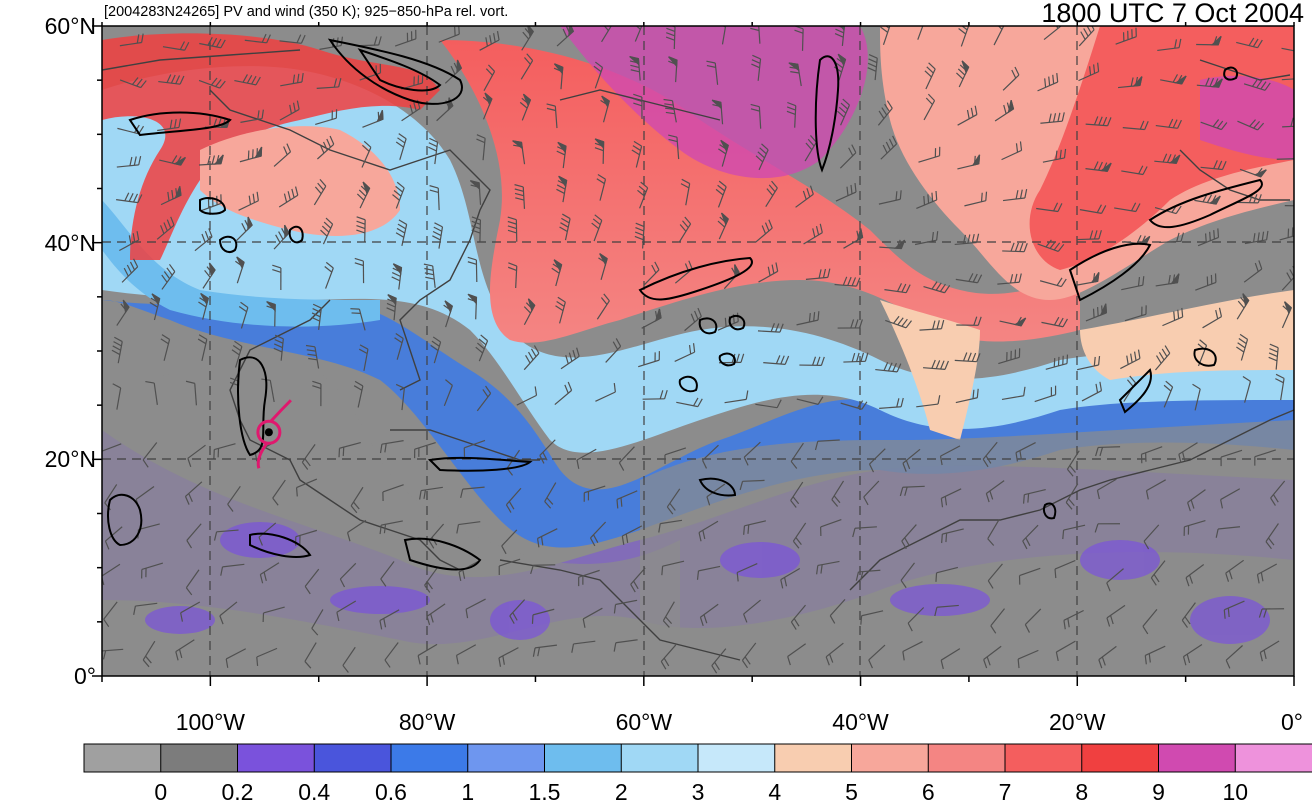  Describe the element at coordinates (61, 676) in the screenshot. I see `lat-label: 0°` at that location.